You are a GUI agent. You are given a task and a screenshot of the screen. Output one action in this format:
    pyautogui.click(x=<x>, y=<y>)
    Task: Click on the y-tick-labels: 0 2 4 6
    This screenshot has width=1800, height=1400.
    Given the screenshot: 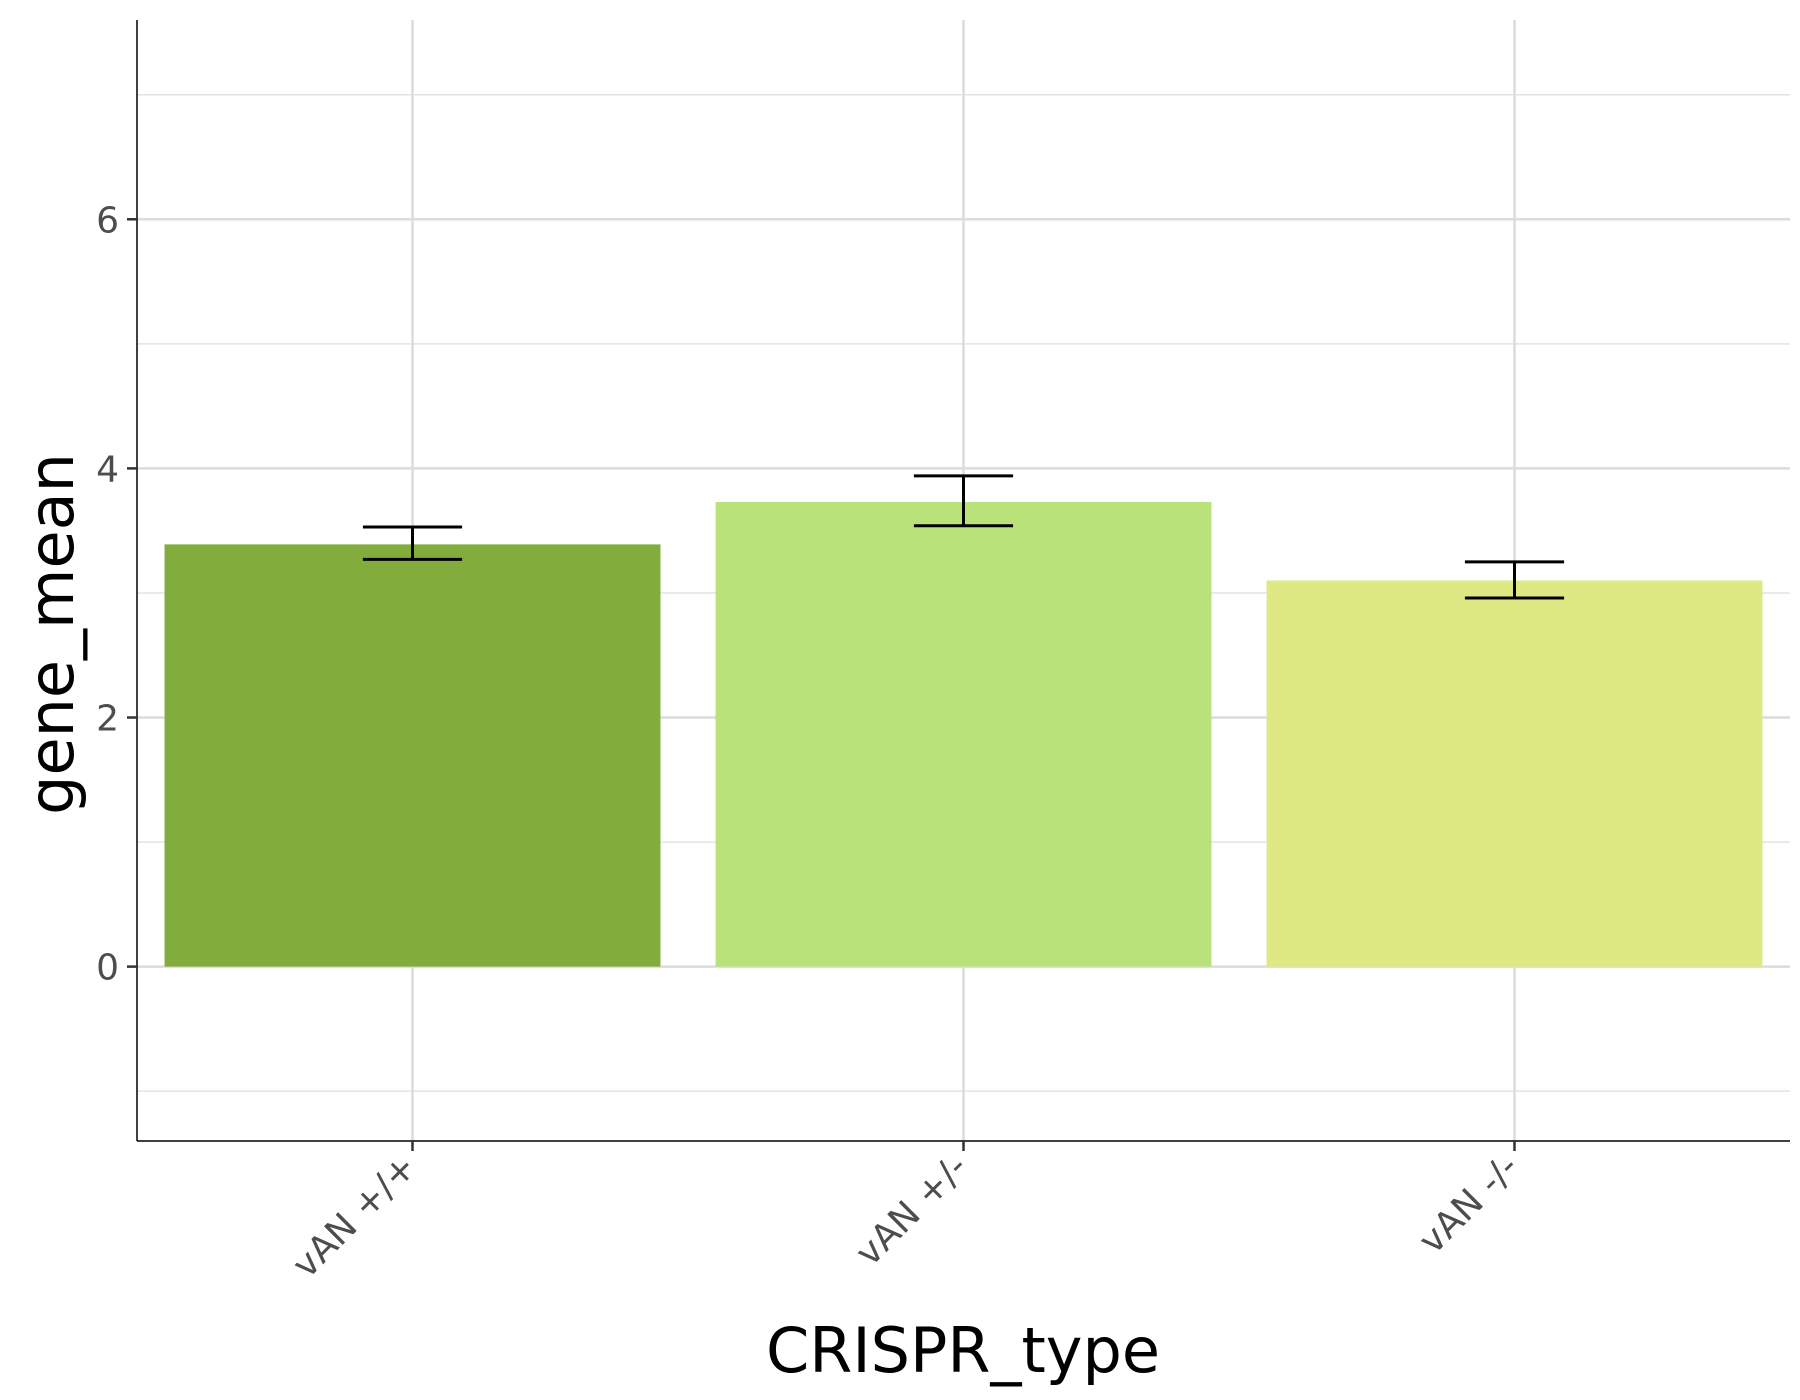 What is the action you would take?
    pyautogui.click(x=107, y=594)
    